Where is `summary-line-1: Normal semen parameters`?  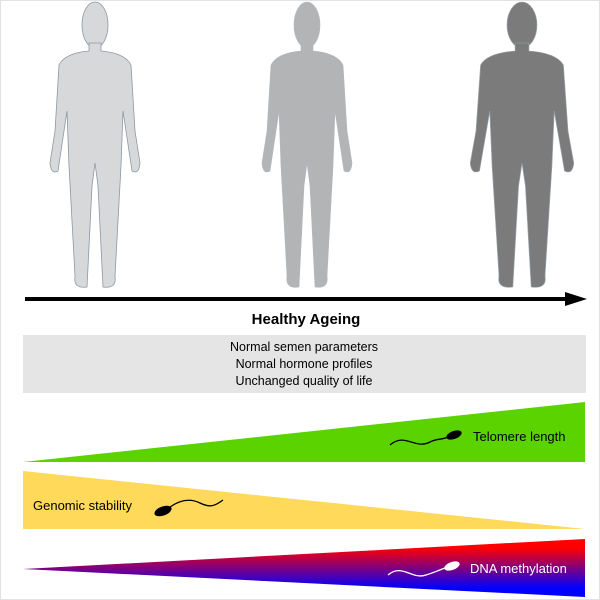
summary-line-1: Normal semen parameters is located at coordinates (304, 347).